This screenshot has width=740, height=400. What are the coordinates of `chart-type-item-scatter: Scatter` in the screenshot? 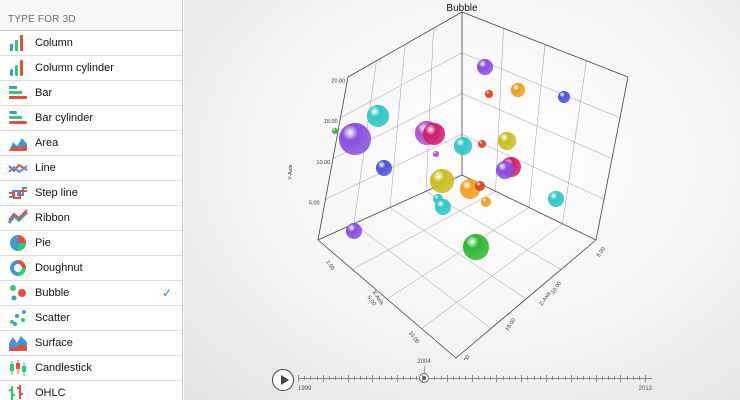 It's located at (91, 318).